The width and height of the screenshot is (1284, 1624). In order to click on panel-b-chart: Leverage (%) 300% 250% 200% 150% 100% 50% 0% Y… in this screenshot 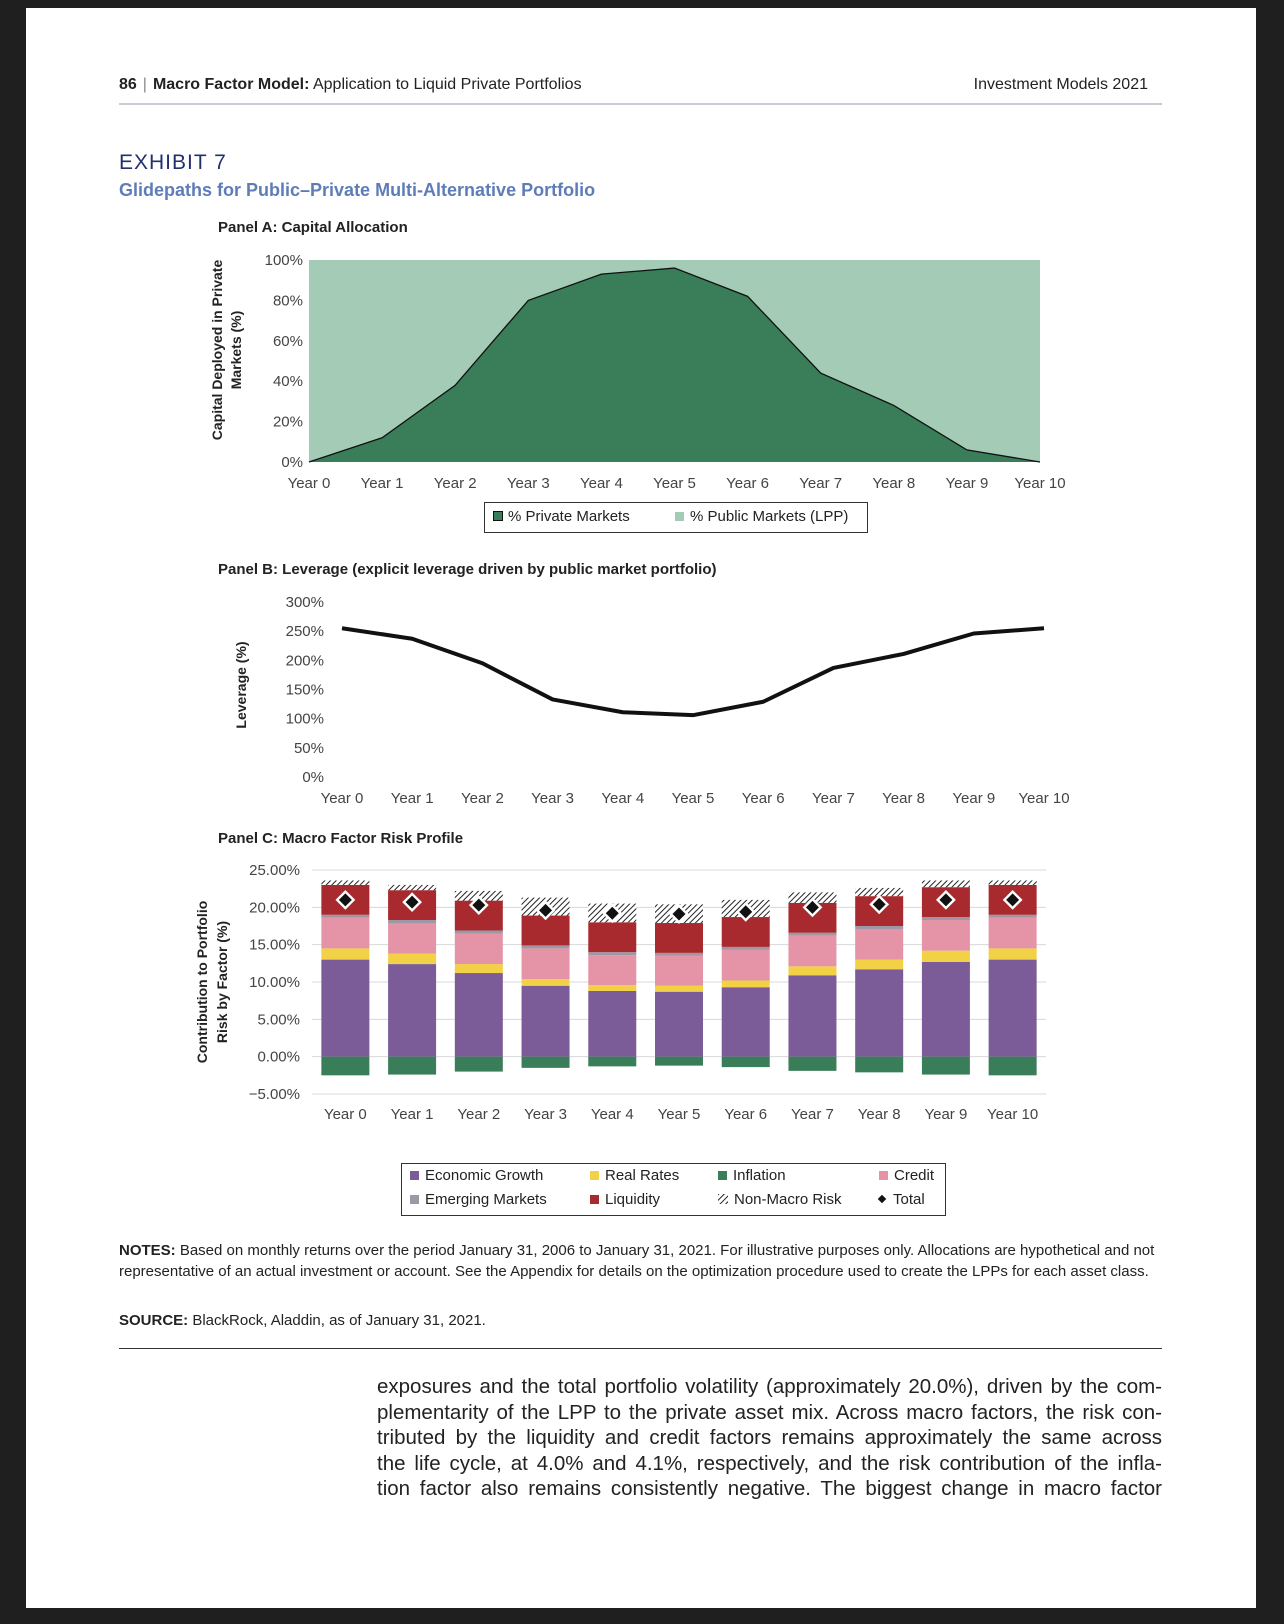, I will do `click(651, 700)`.